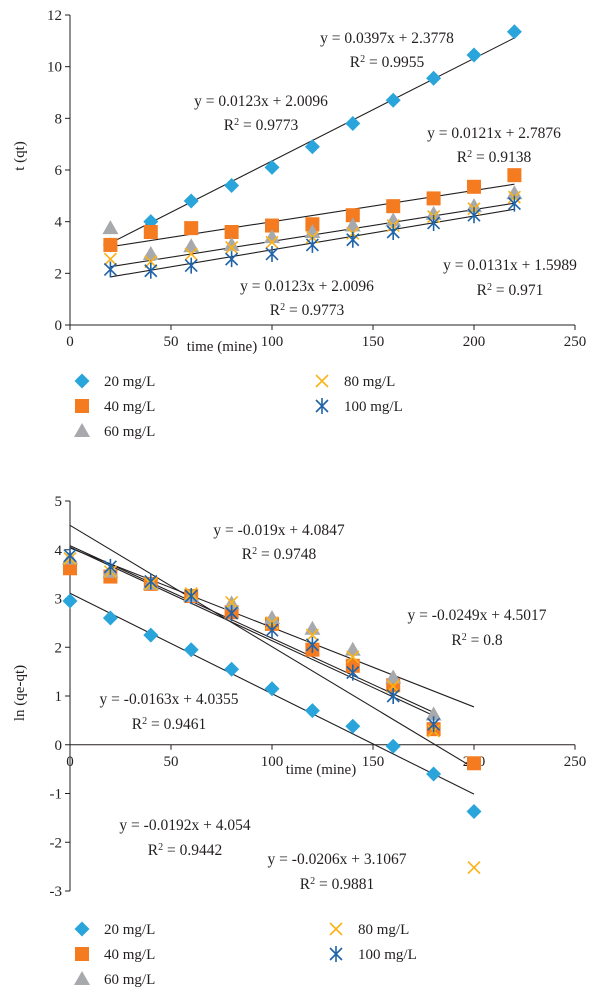 Image resolution: width=598 pixels, height=998 pixels. Describe the element at coordinates (114, 929) in the screenshot. I see `chart2-legend-item: 20 mg/L` at that location.